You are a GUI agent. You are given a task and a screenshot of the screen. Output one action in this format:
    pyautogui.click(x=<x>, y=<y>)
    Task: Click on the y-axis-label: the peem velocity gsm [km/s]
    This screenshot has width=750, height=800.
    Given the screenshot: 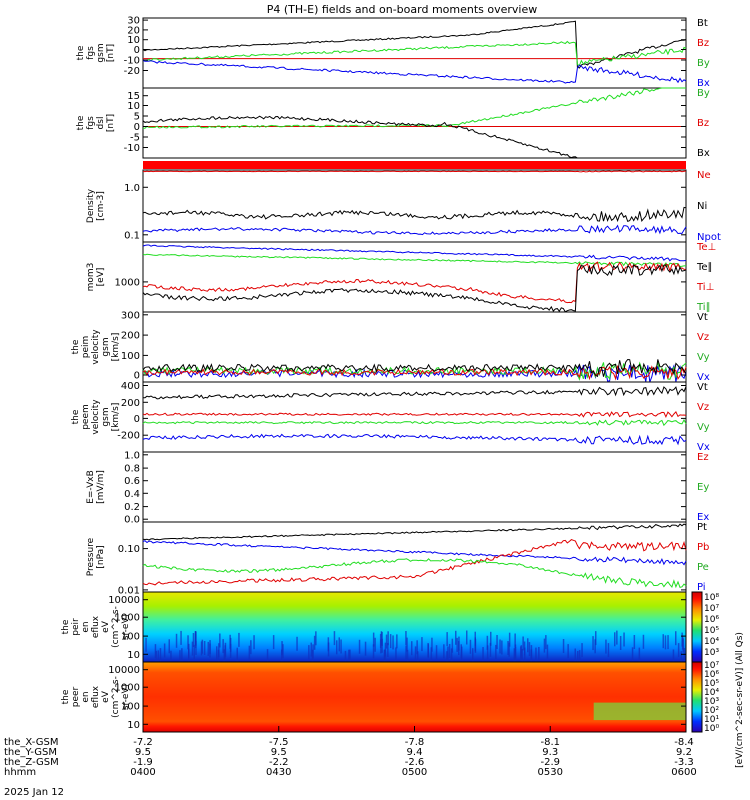 What is the action you would take?
    pyautogui.click(x=96, y=417)
    